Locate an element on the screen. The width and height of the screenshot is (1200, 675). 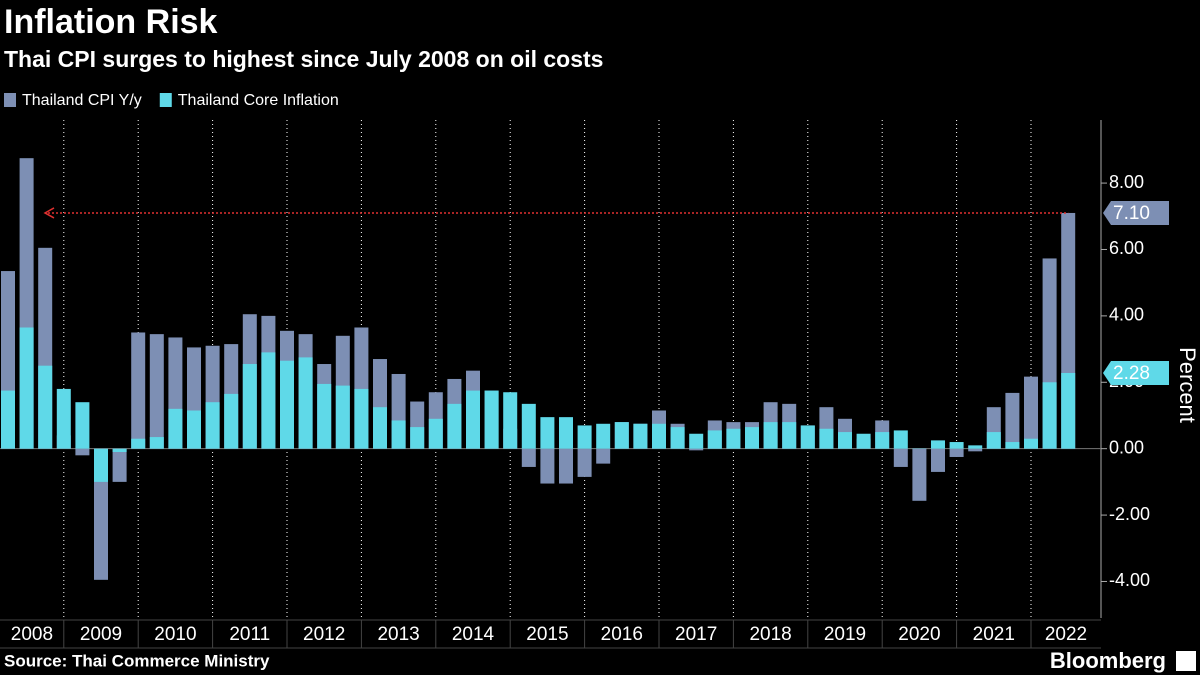
x-tick-label: 2008 is located at coordinates (32, 634).